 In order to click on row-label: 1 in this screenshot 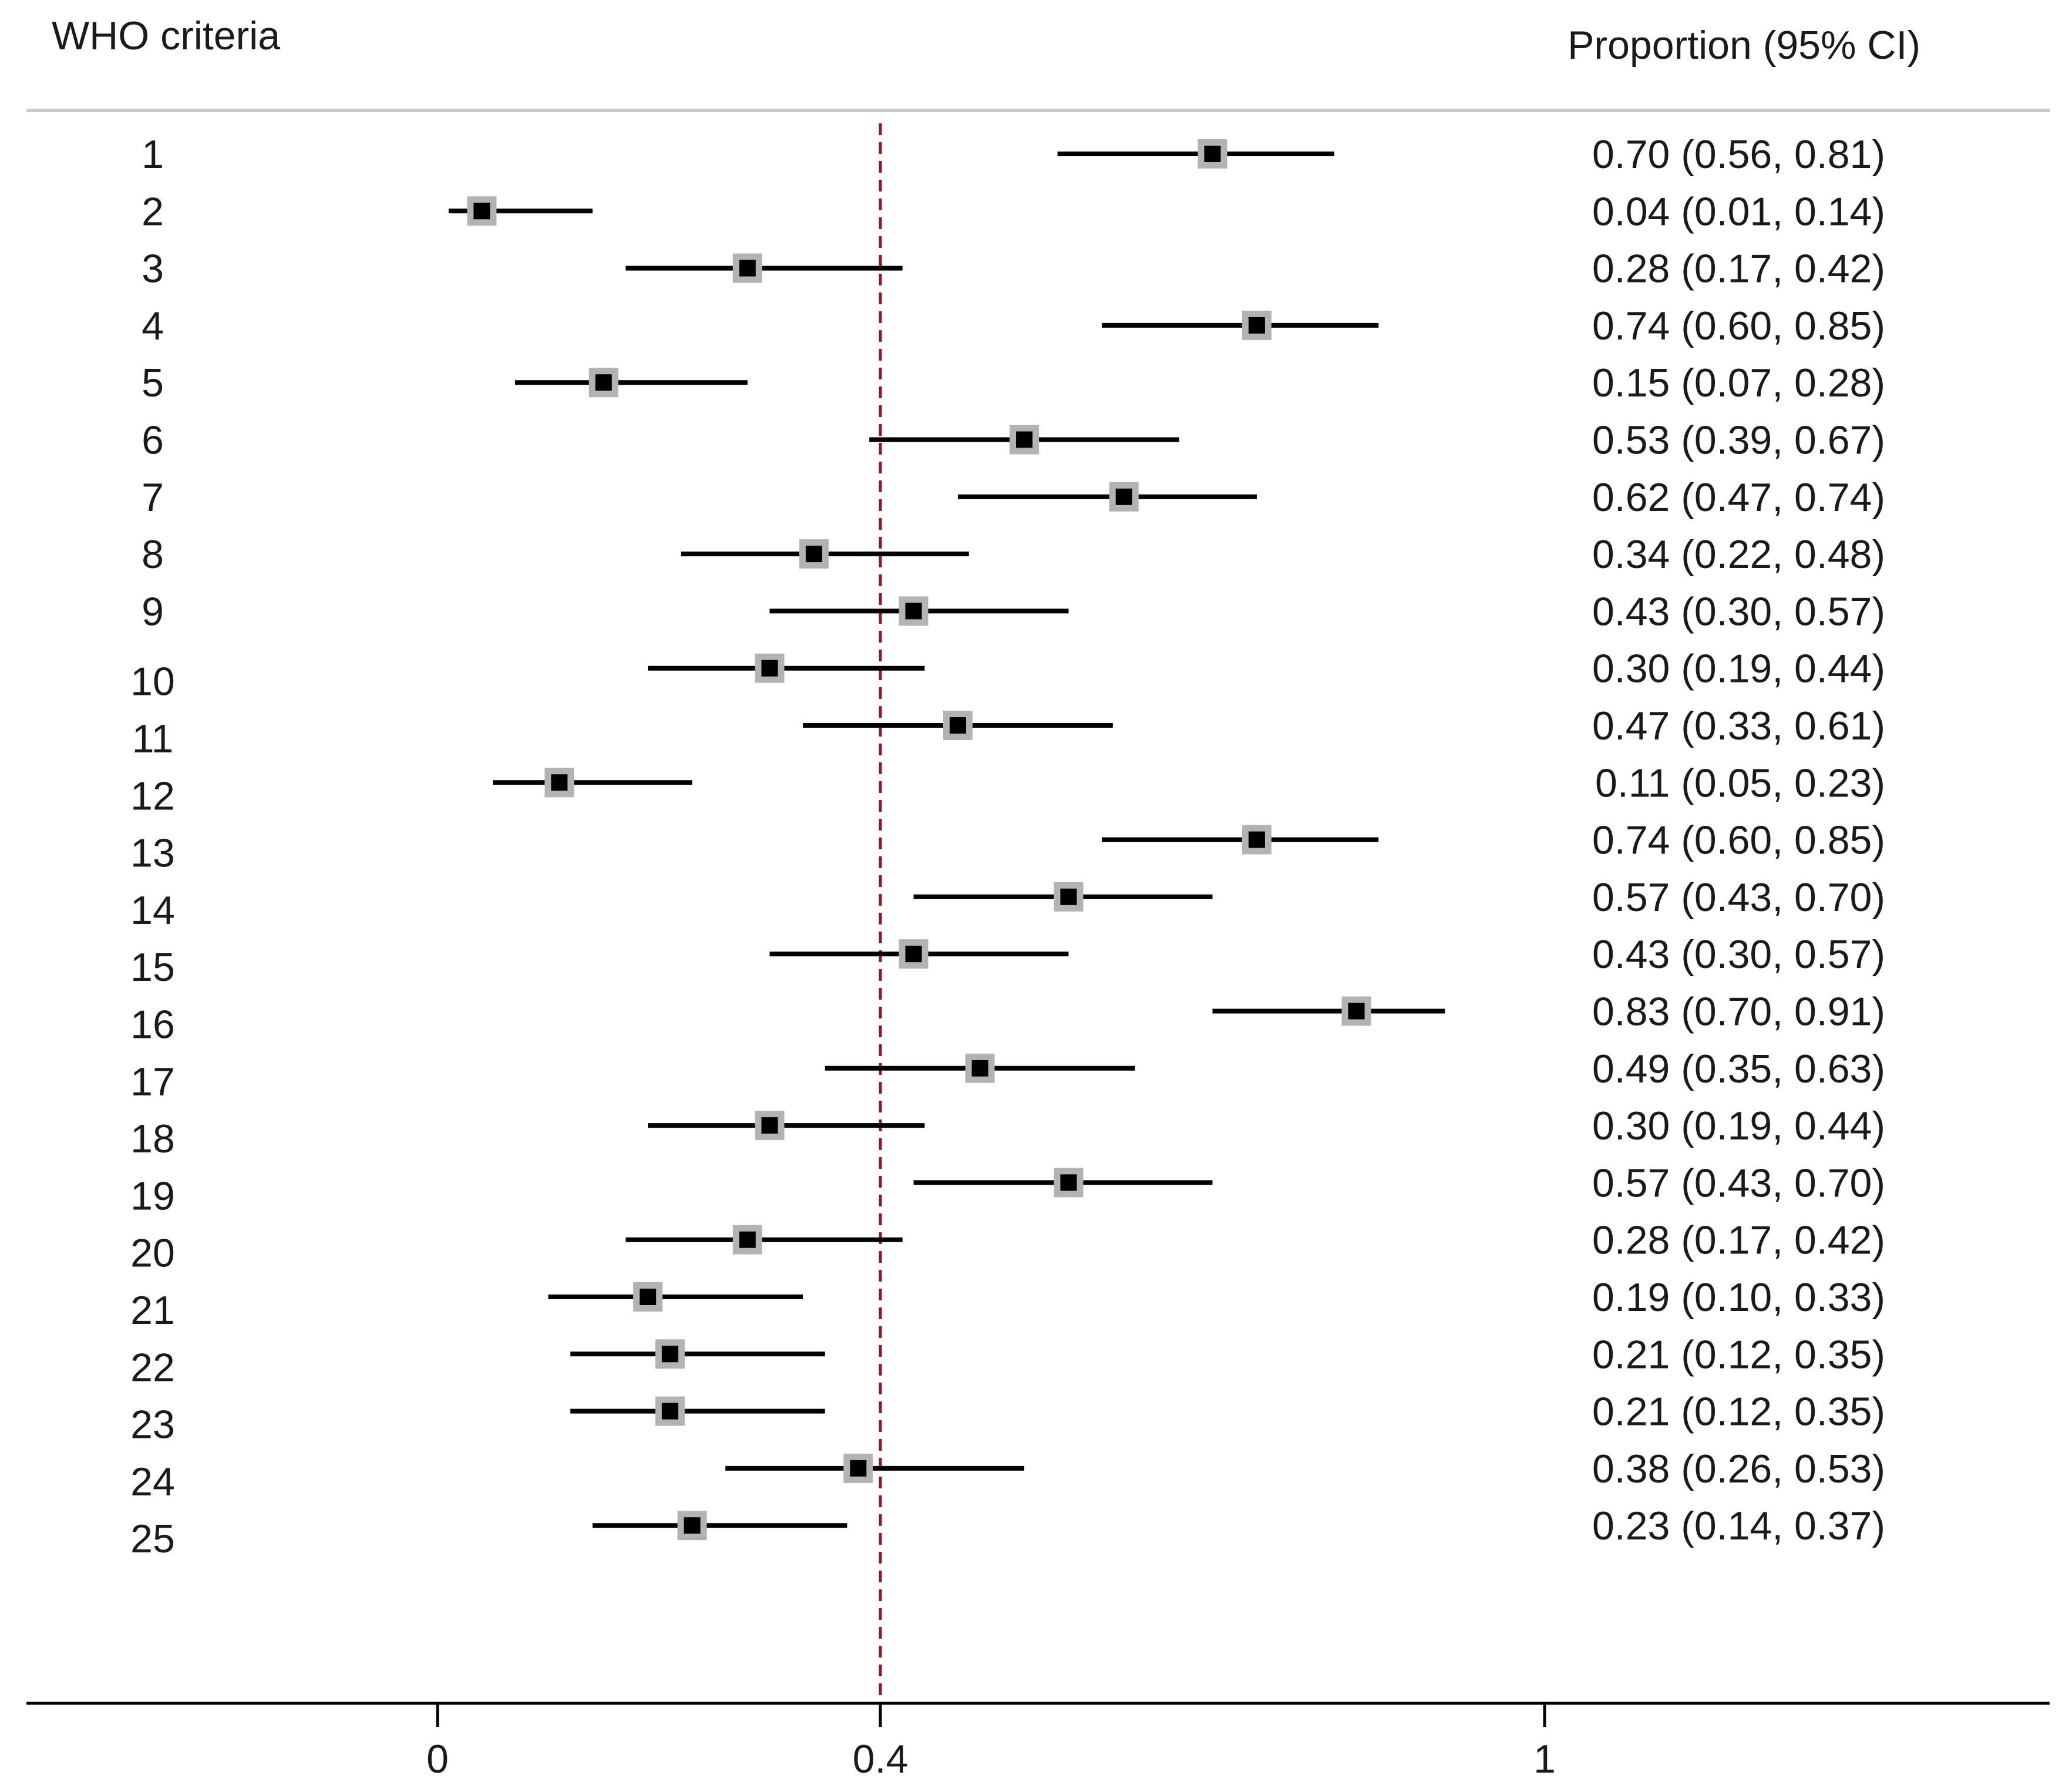, I will do `click(153, 154)`.